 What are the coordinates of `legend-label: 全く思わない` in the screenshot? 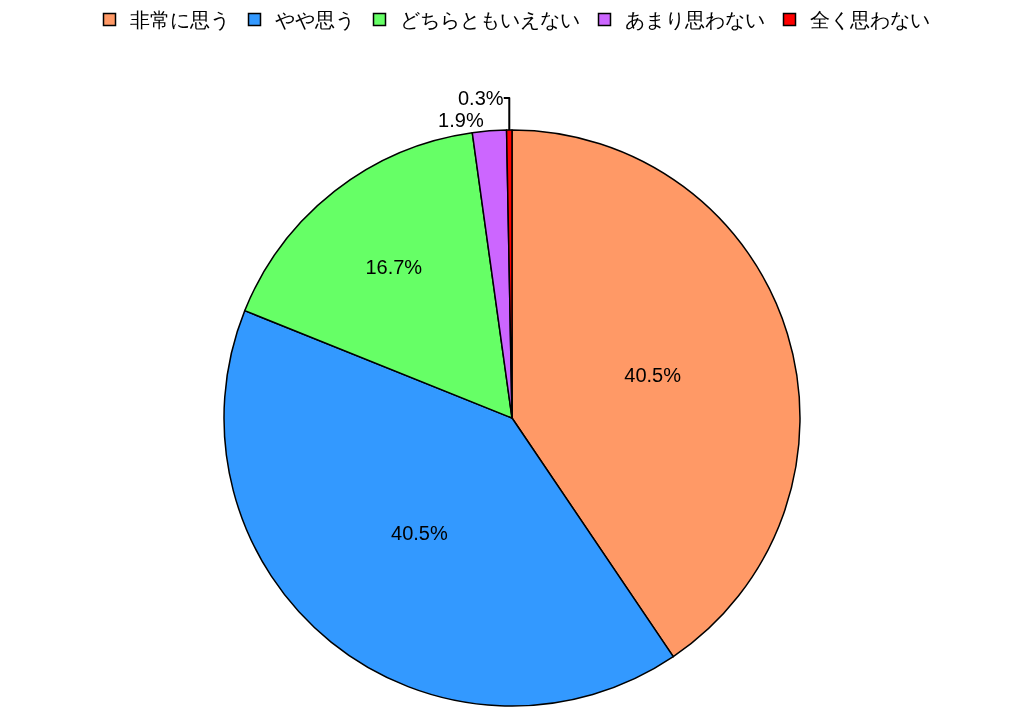 It's located at (869, 20).